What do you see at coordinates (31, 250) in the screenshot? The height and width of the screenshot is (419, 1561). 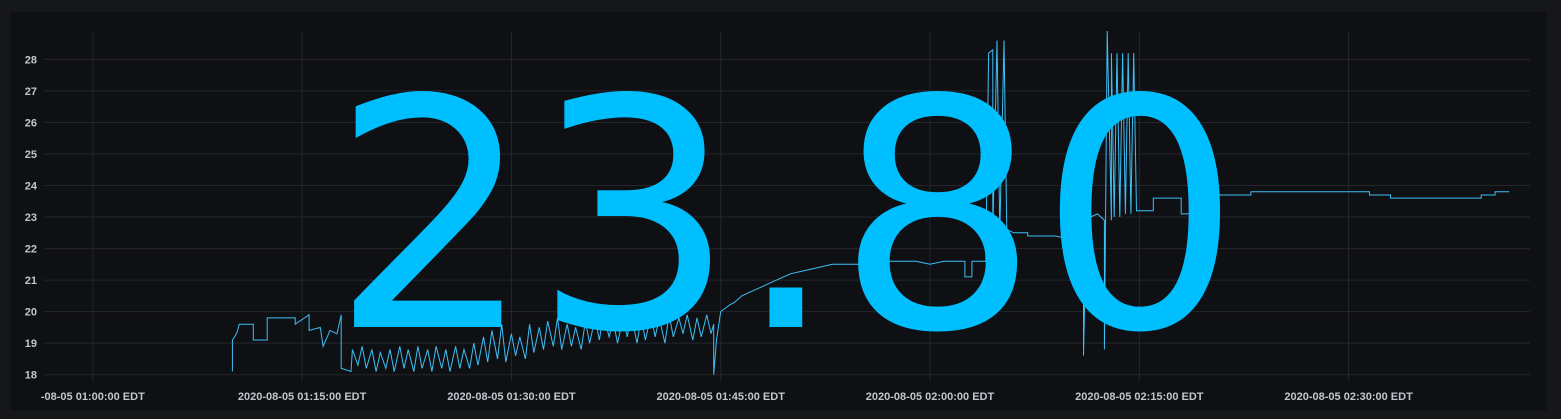 I see `y-tick-label: 22` at bounding box center [31, 250].